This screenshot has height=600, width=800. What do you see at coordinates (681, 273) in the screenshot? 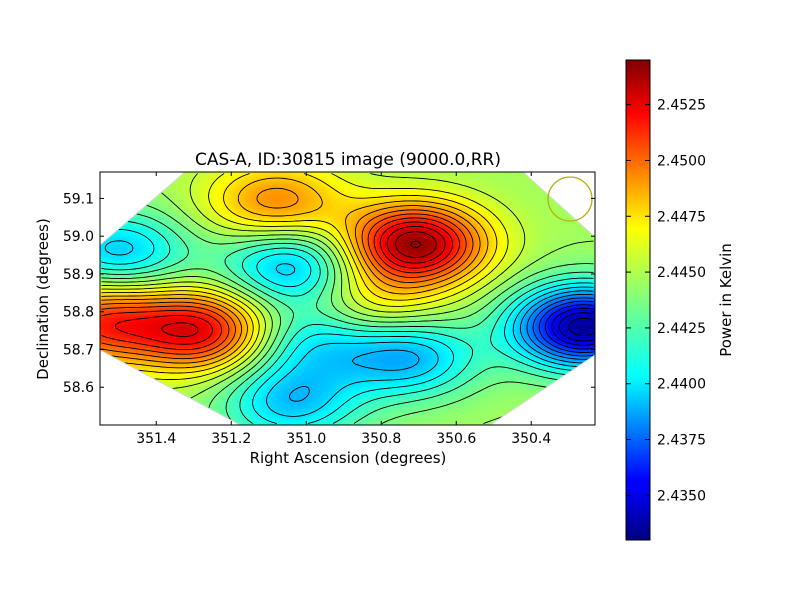
I see `colorbar-tick-label: 2.4450` at bounding box center [681, 273].